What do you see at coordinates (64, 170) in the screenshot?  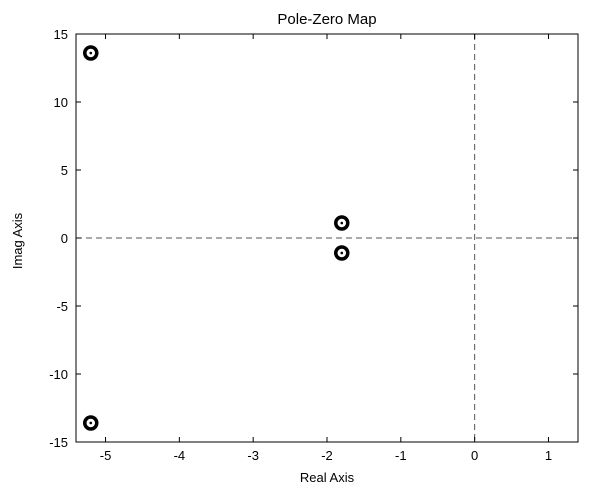 I see `y-tick-label: 5` at bounding box center [64, 170].